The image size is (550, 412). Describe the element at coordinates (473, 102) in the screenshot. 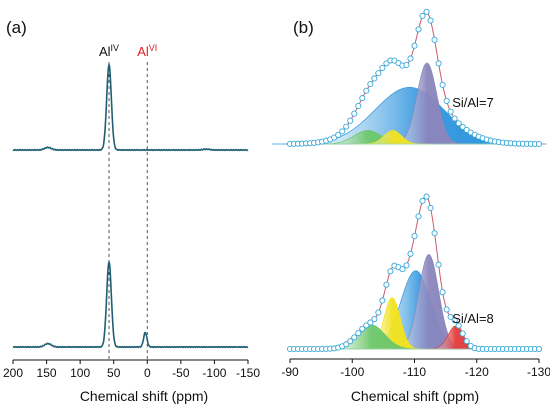

I see `spectrum-label-si-al-7: Si/Al=7` at that location.